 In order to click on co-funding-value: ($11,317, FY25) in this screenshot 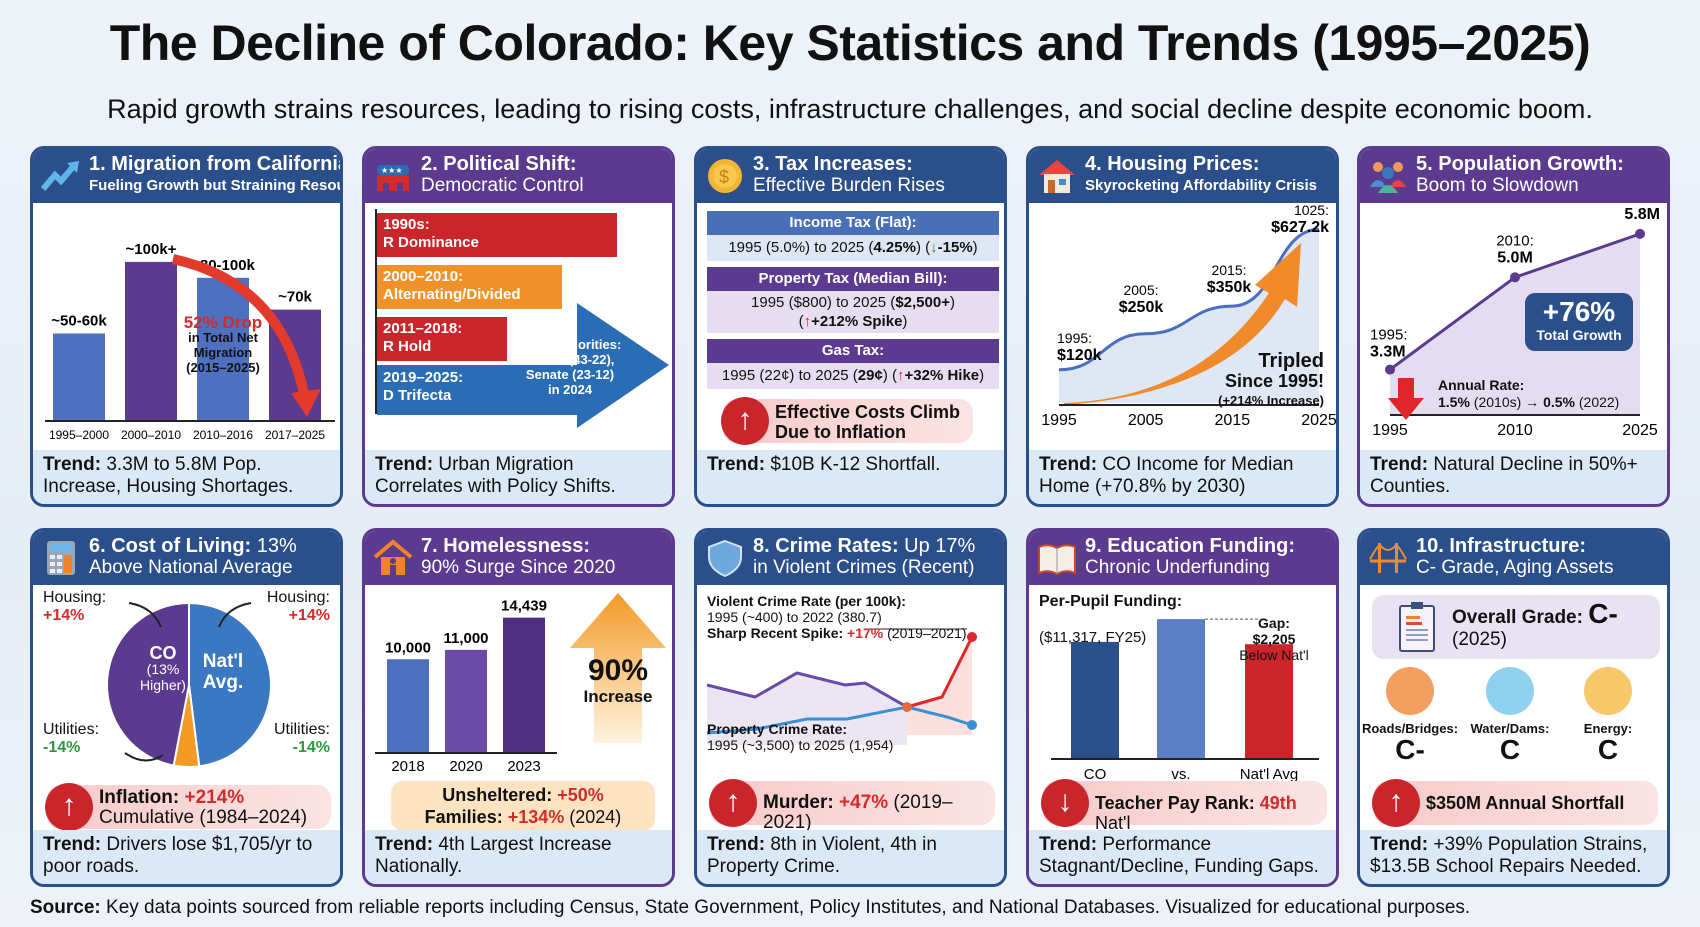, I will do `click(1093, 637)`.